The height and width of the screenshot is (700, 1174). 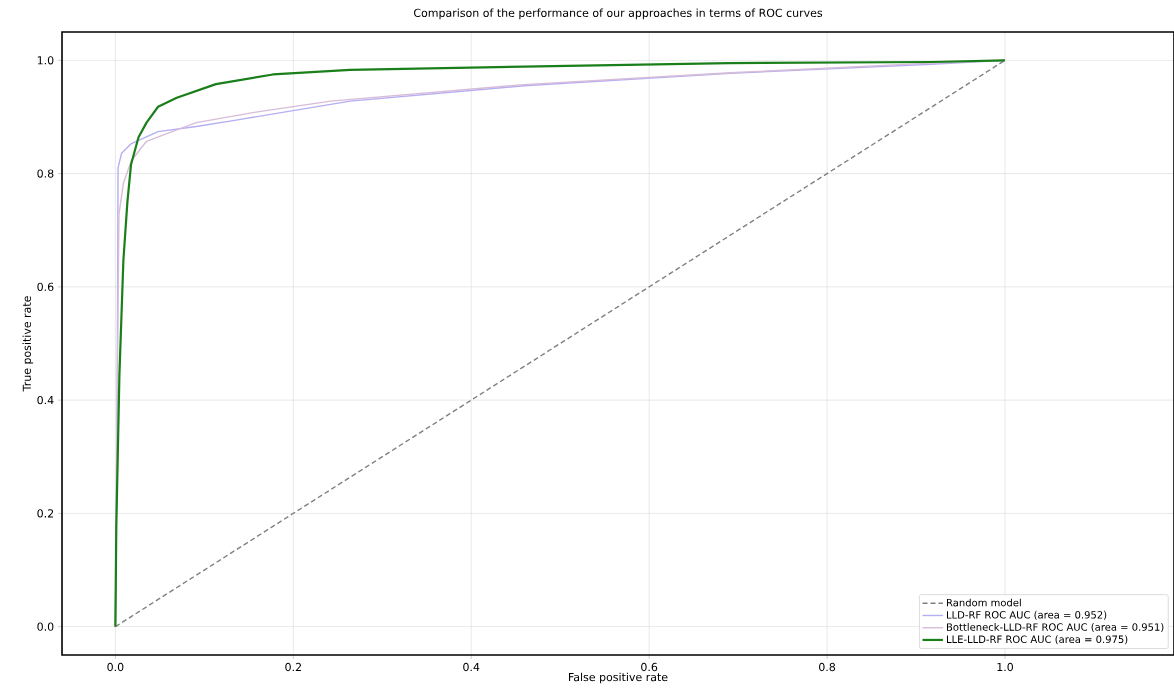 What do you see at coordinates (1037, 640) in the screenshot?
I see `legend-label: LLE-LLD-RF ROC AUC (area = 0.975)` at bounding box center [1037, 640].